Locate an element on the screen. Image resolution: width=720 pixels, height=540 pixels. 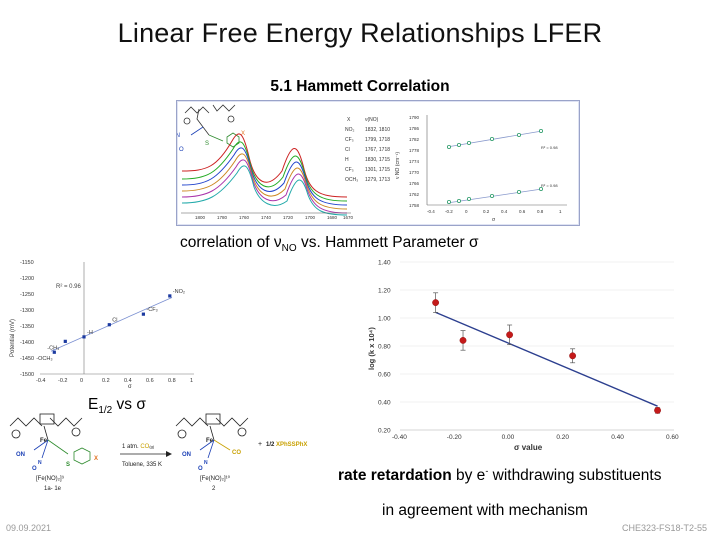
potential-x-tick: 0.2 is located at coordinates (106, 381).